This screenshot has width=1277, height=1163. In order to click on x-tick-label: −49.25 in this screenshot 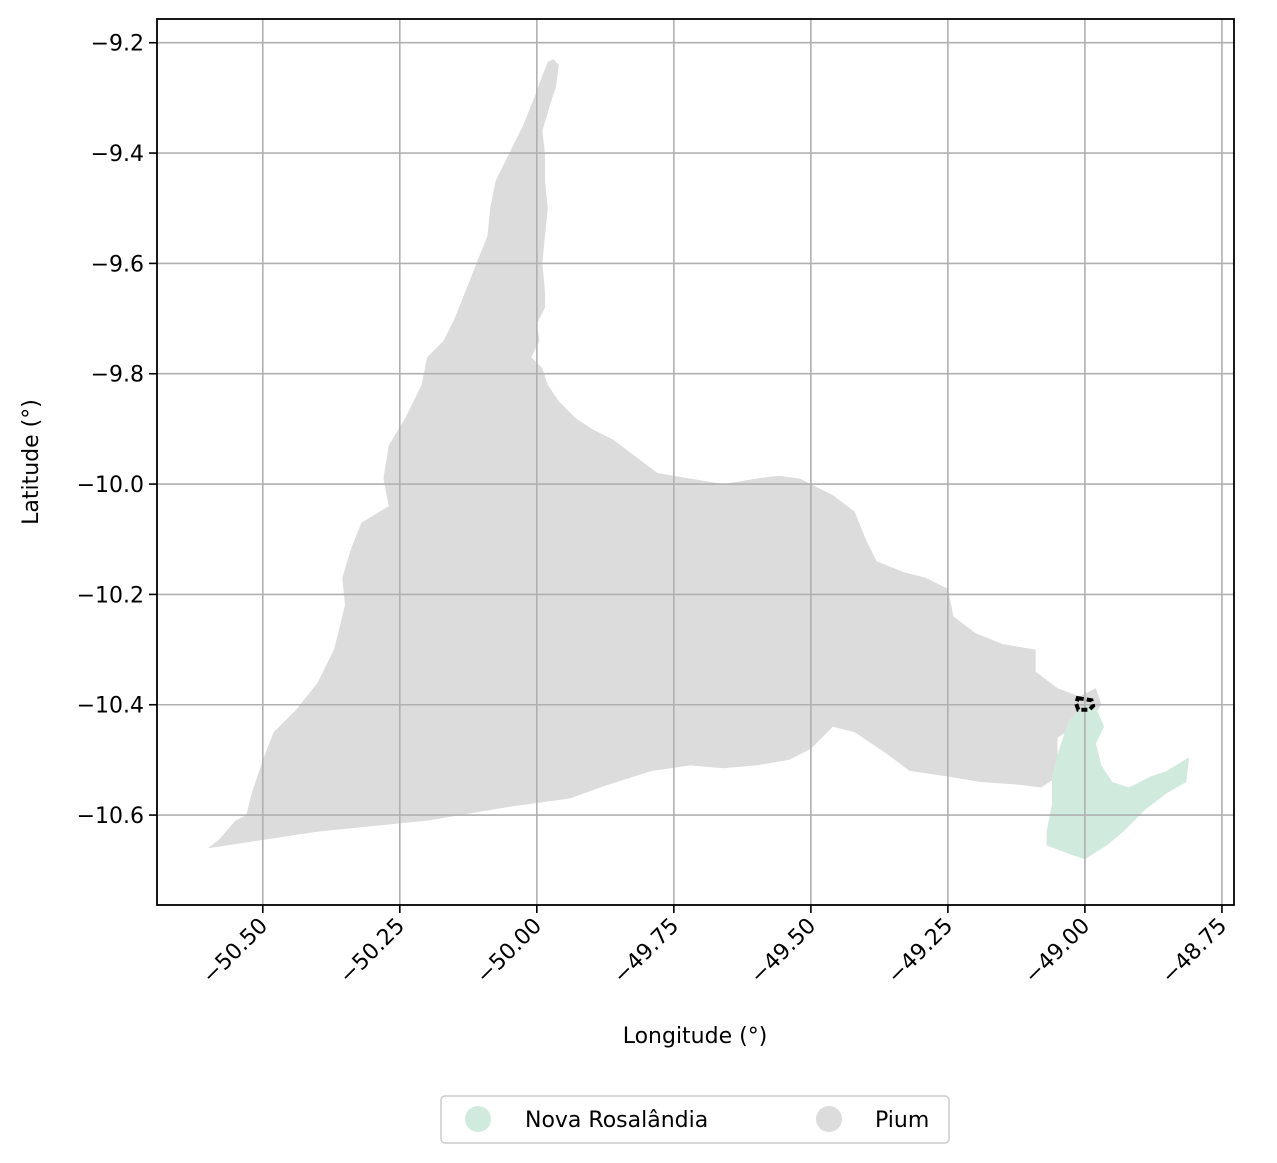, I will do `click(920, 951)`.